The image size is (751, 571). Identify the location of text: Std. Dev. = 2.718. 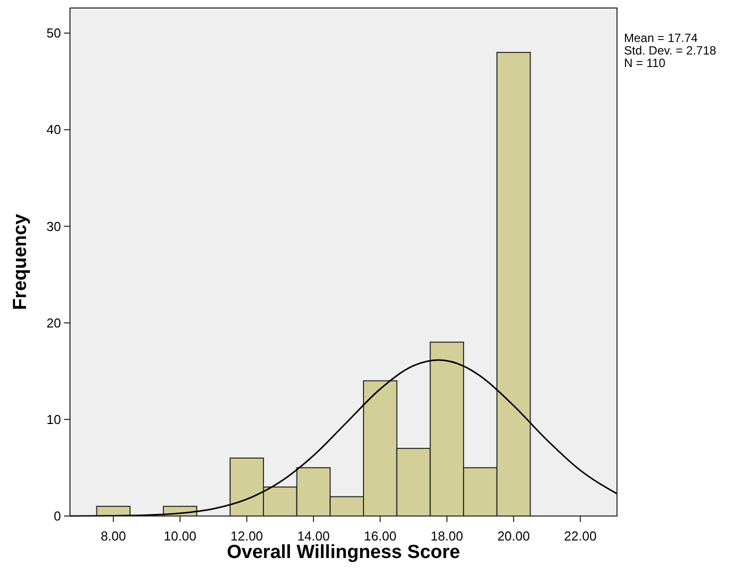
(670, 51).